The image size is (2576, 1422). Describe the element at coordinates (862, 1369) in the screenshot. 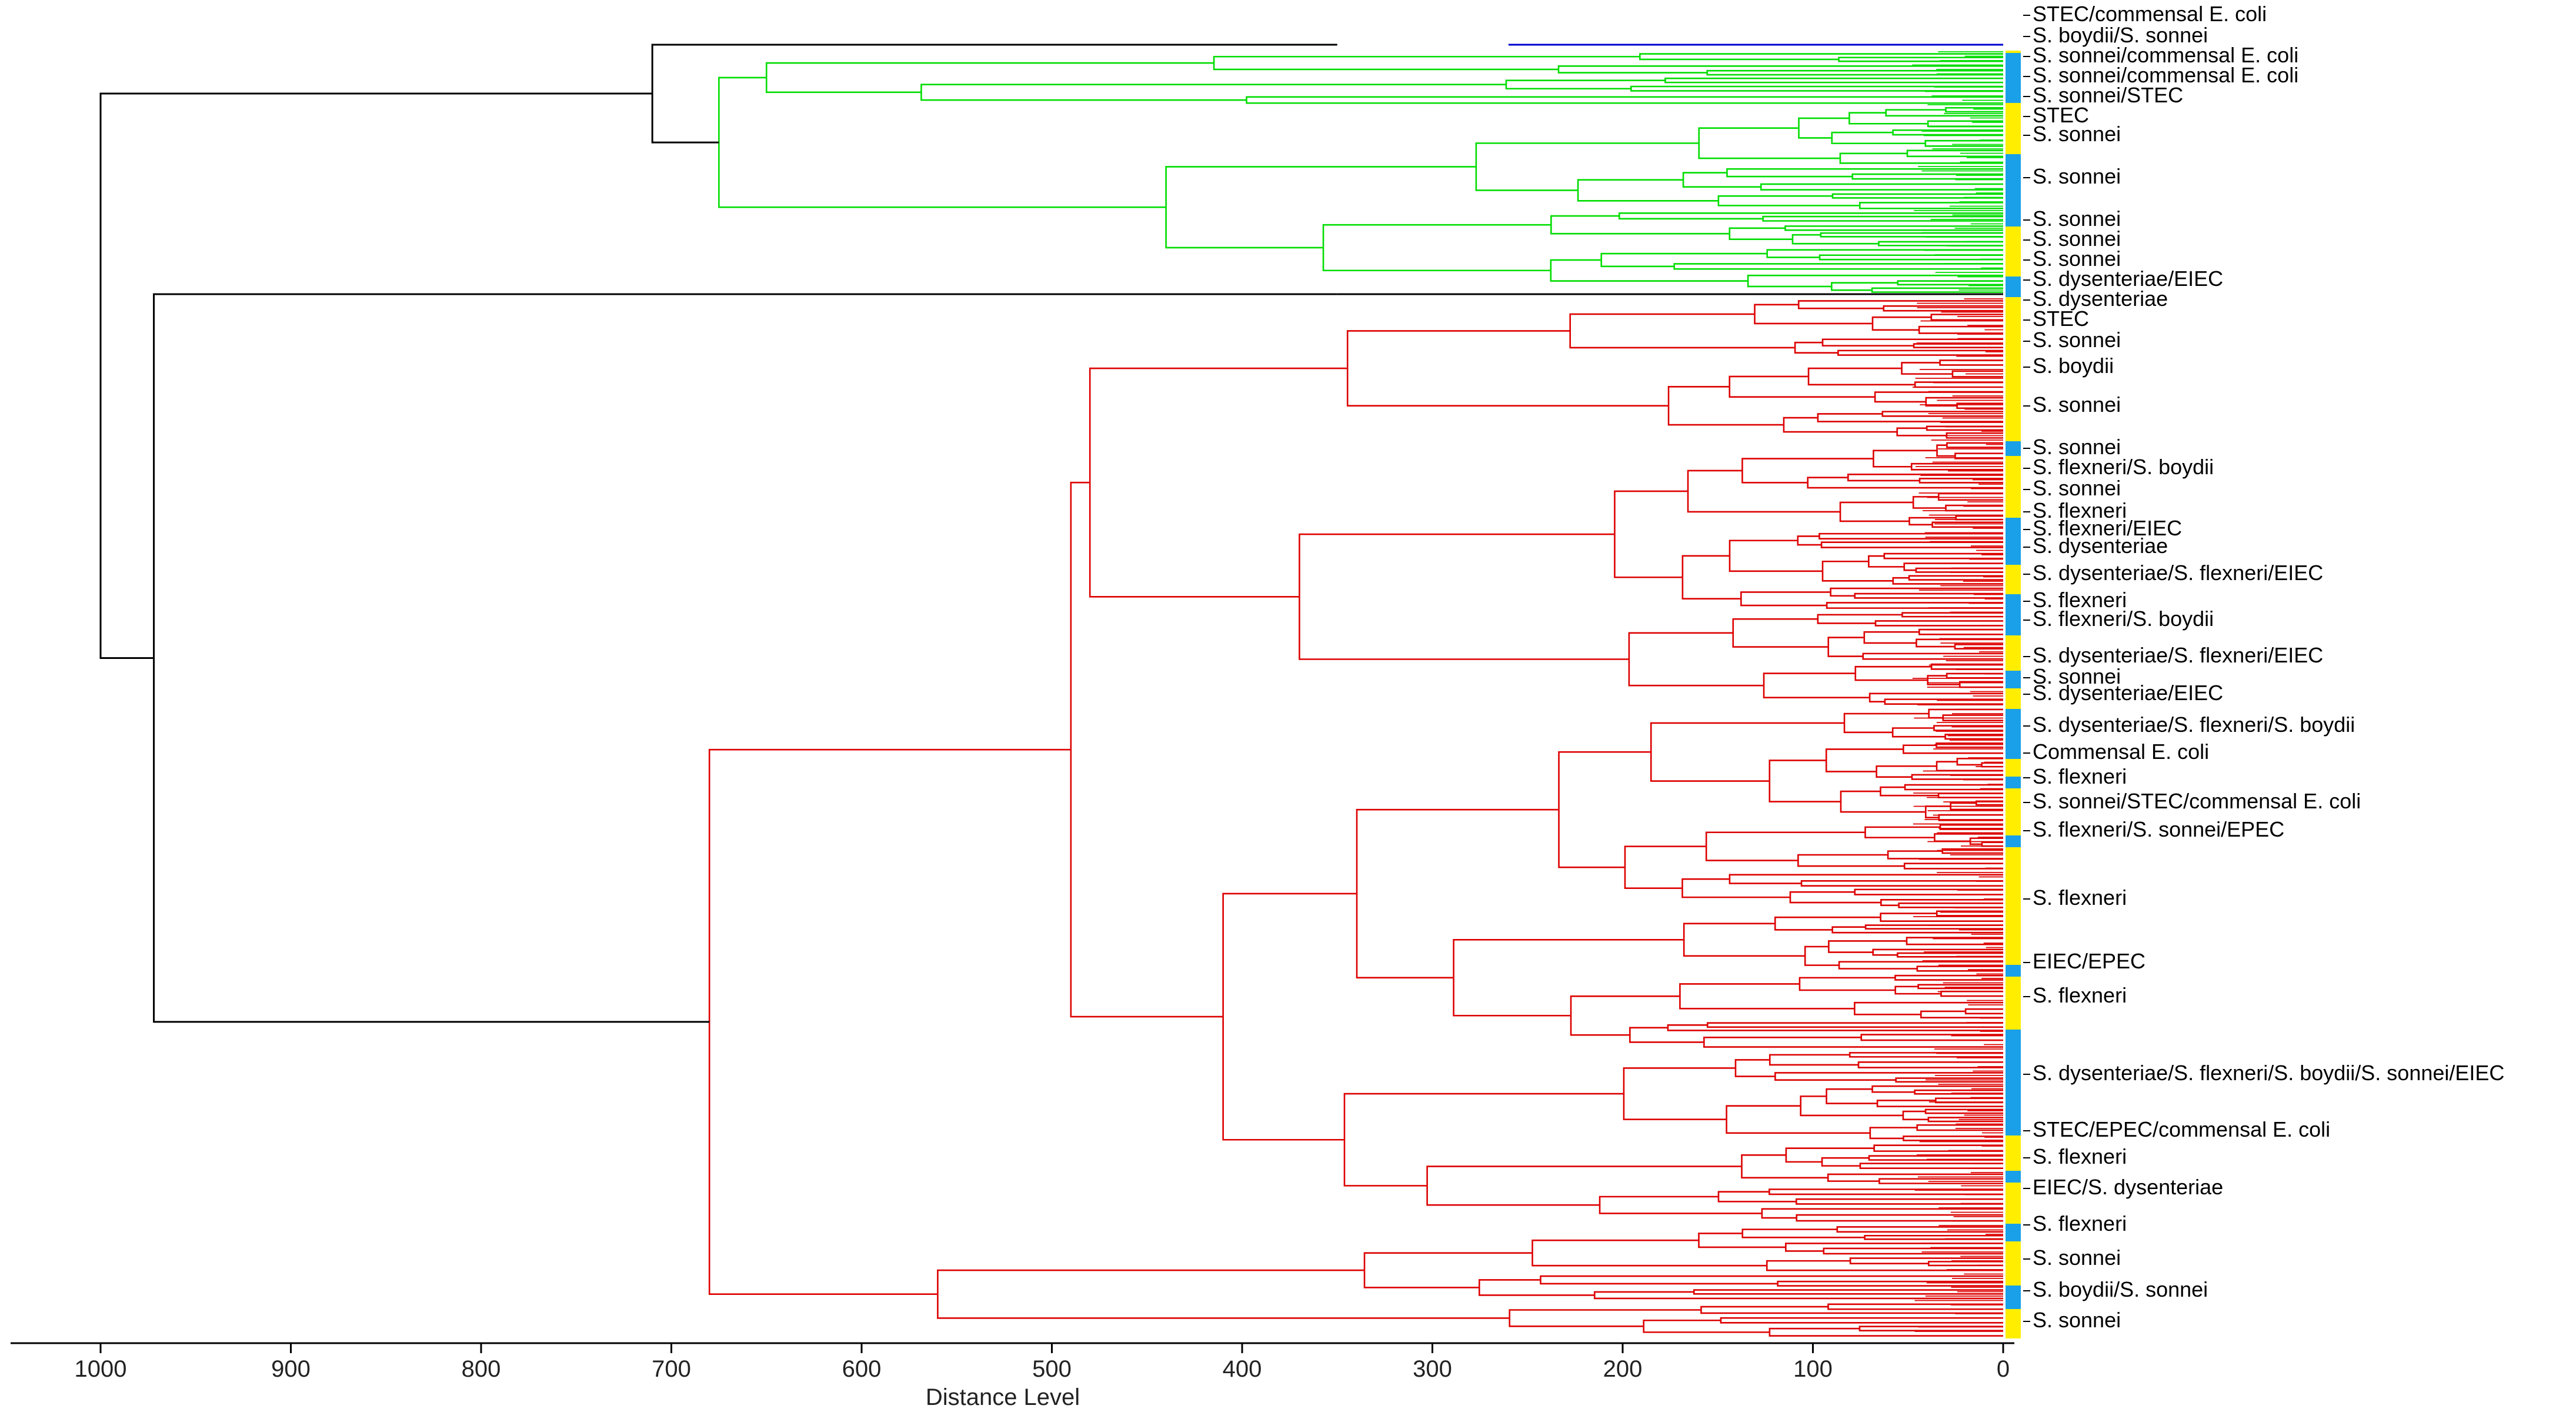

I see `tick-label: 600` at that location.